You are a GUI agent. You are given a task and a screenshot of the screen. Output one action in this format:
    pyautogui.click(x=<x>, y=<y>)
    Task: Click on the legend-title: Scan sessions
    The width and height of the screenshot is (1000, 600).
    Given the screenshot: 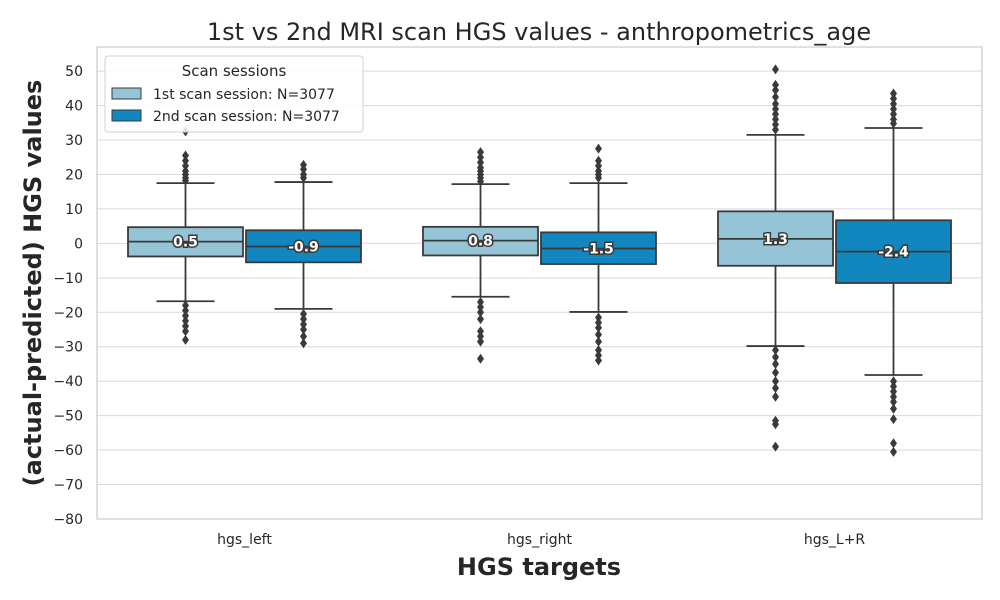 What is the action you would take?
    pyautogui.click(x=234, y=71)
    